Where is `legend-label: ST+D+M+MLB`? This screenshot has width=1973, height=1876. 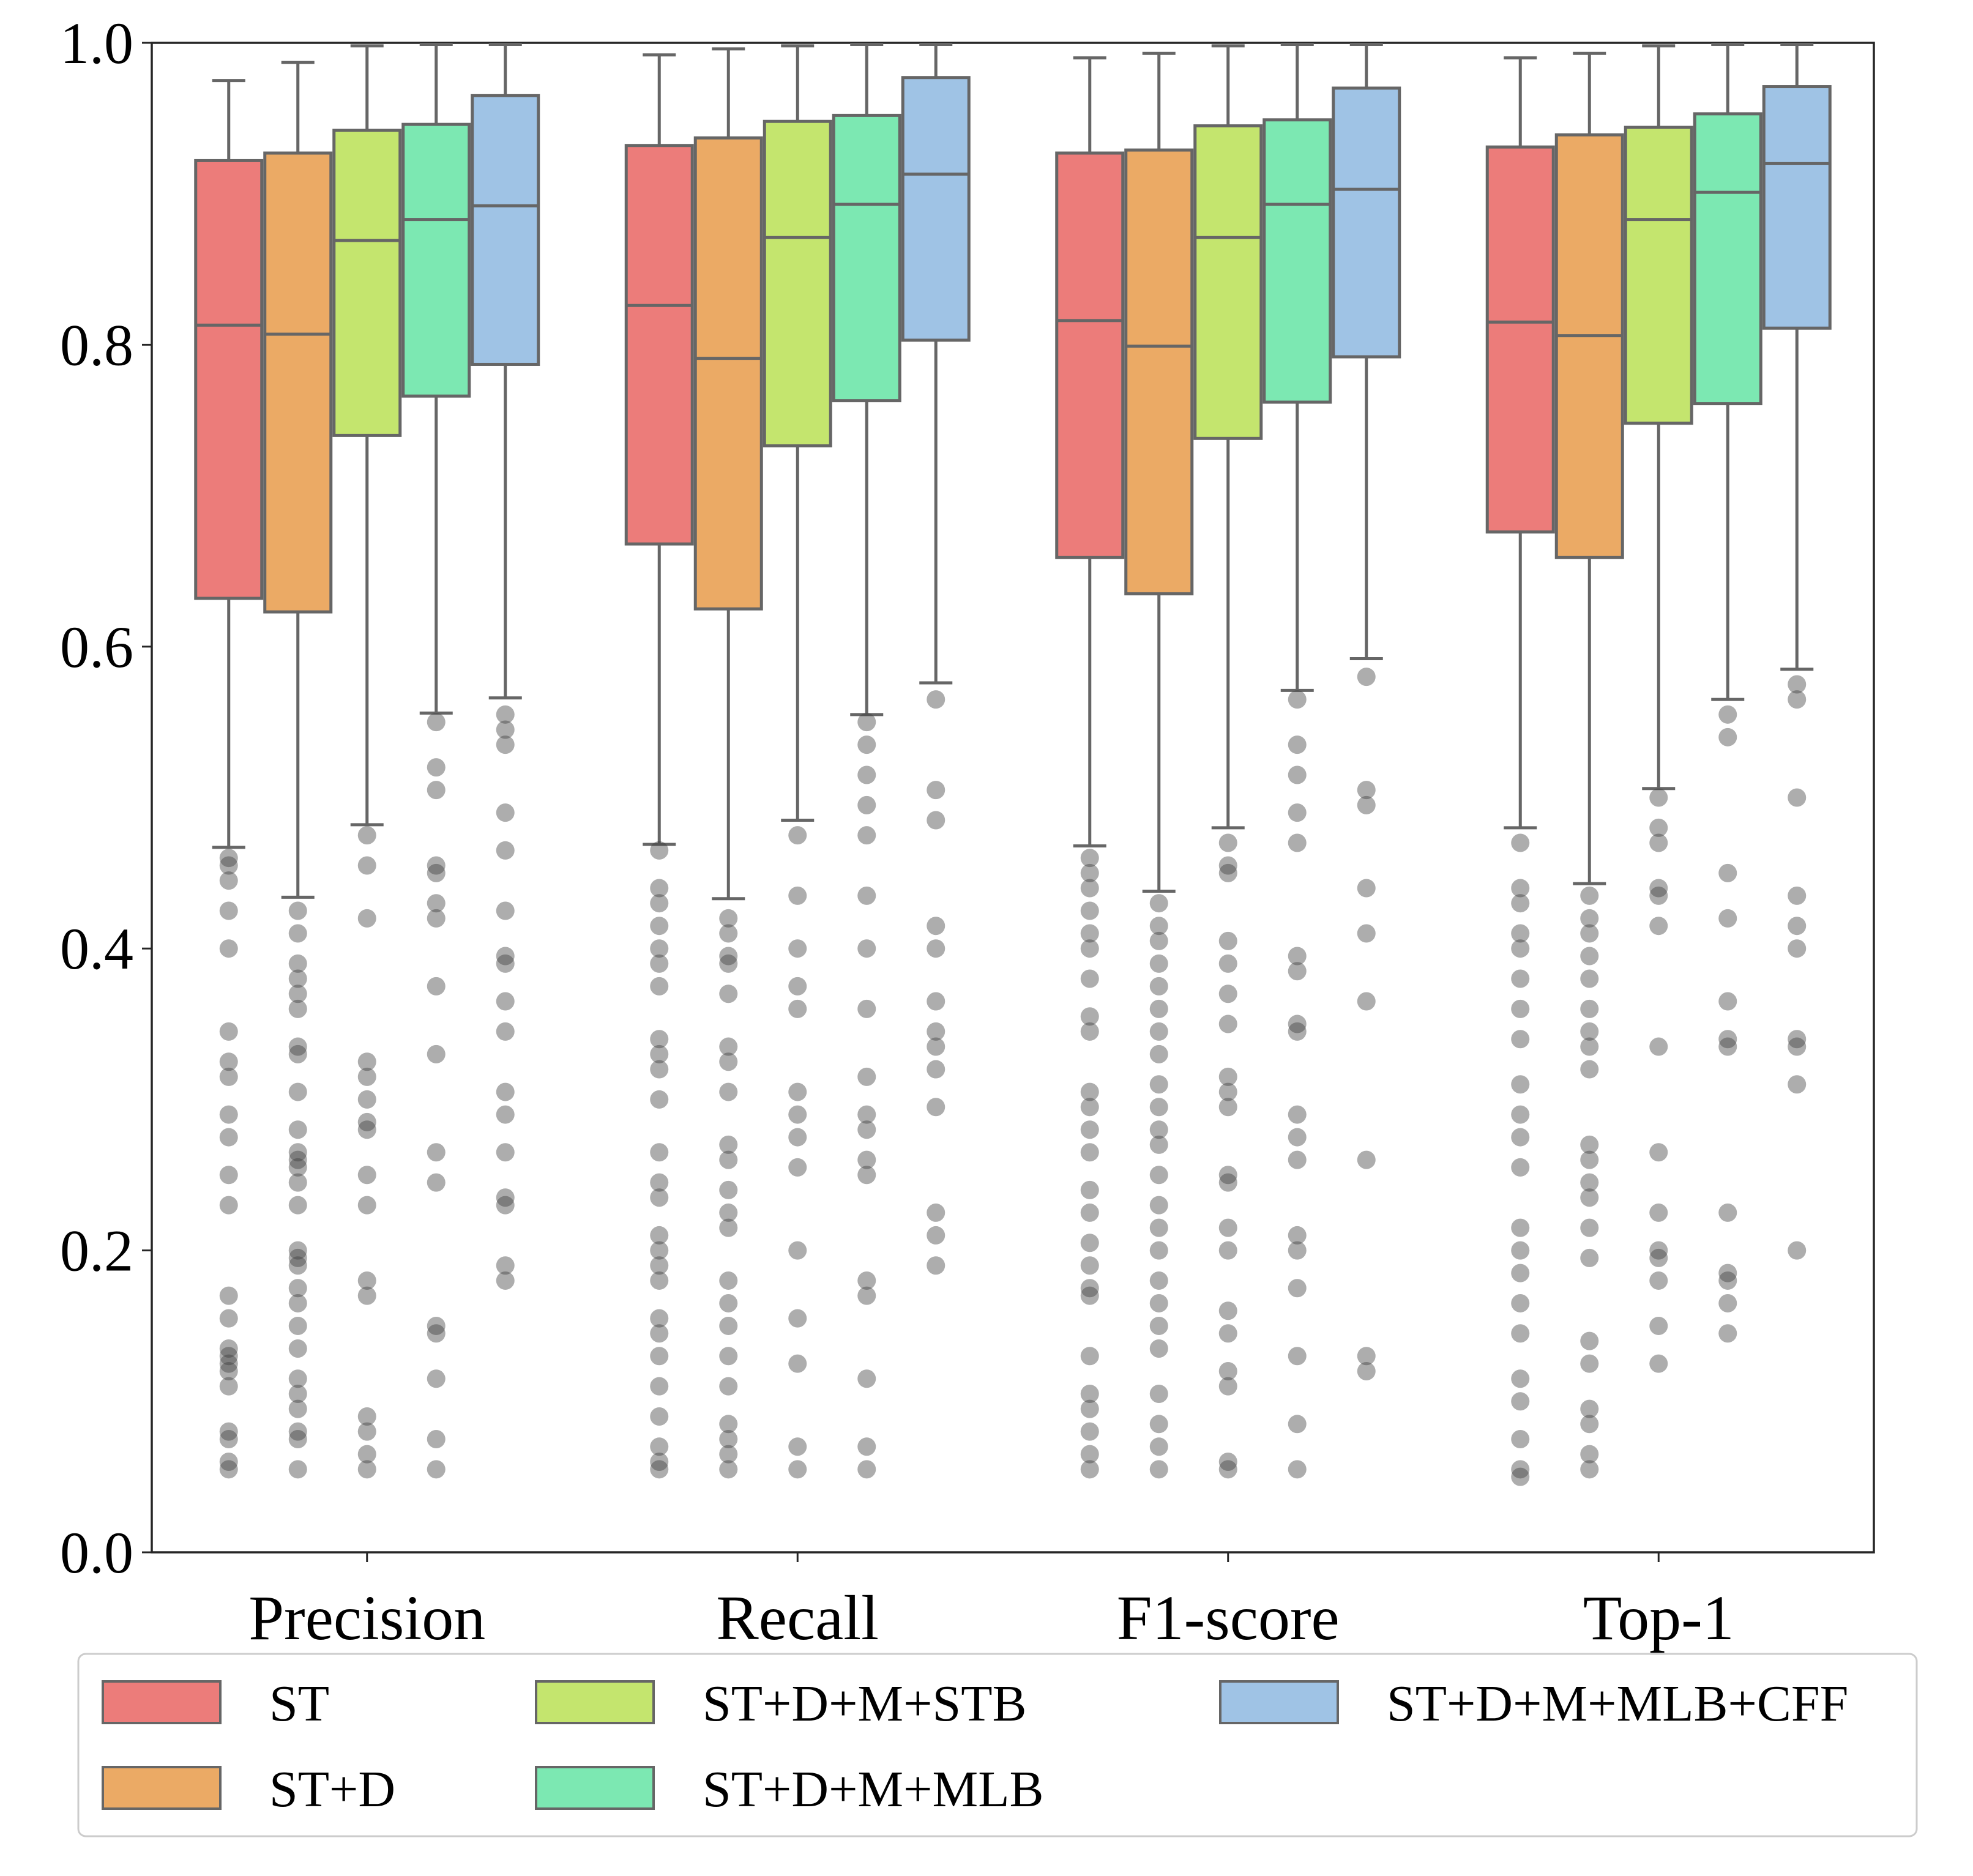 legend-label: ST+D+M+MLB is located at coordinates (873, 1789).